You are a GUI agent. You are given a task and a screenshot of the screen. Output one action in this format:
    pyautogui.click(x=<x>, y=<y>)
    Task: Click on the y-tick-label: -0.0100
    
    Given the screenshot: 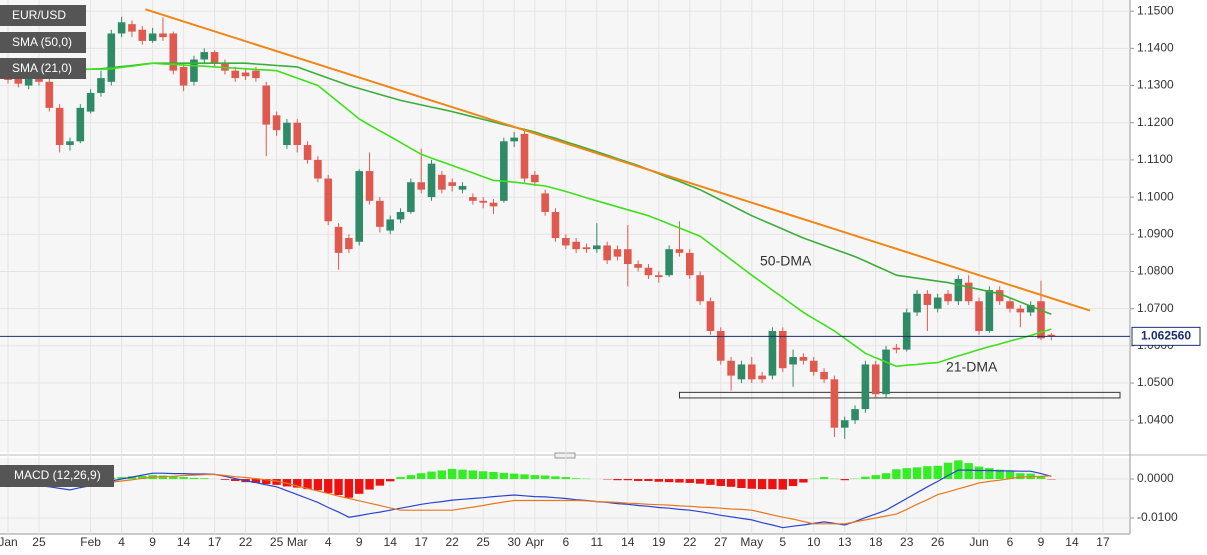 What is the action you would take?
    pyautogui.click(x=1157, y=517)
    